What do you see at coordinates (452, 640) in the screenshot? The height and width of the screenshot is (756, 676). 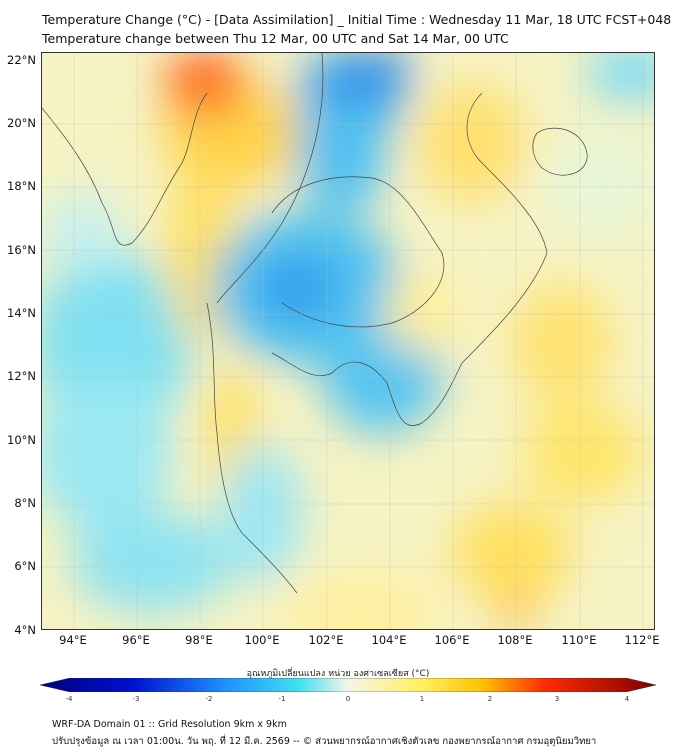 I see `lon-label: 106°E` at bounding box center [452, 640].